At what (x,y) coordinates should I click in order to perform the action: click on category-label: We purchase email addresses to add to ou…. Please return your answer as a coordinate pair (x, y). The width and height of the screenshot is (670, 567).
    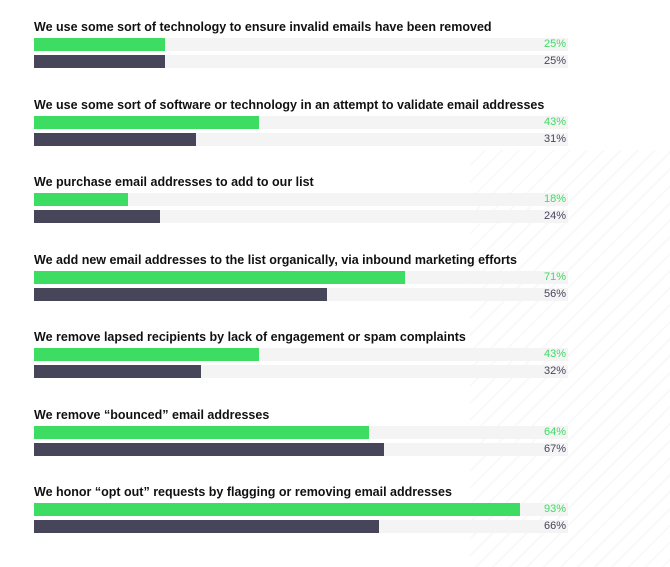
    Looking at the image, I should click on (174, 182).